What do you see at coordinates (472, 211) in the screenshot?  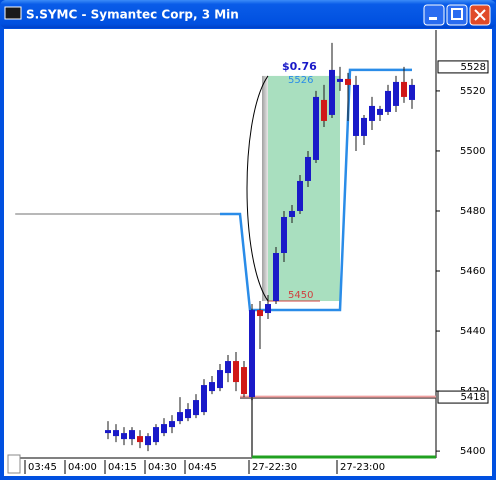 I see `y-tick-label: 5480` at bounding box center [472, 211].